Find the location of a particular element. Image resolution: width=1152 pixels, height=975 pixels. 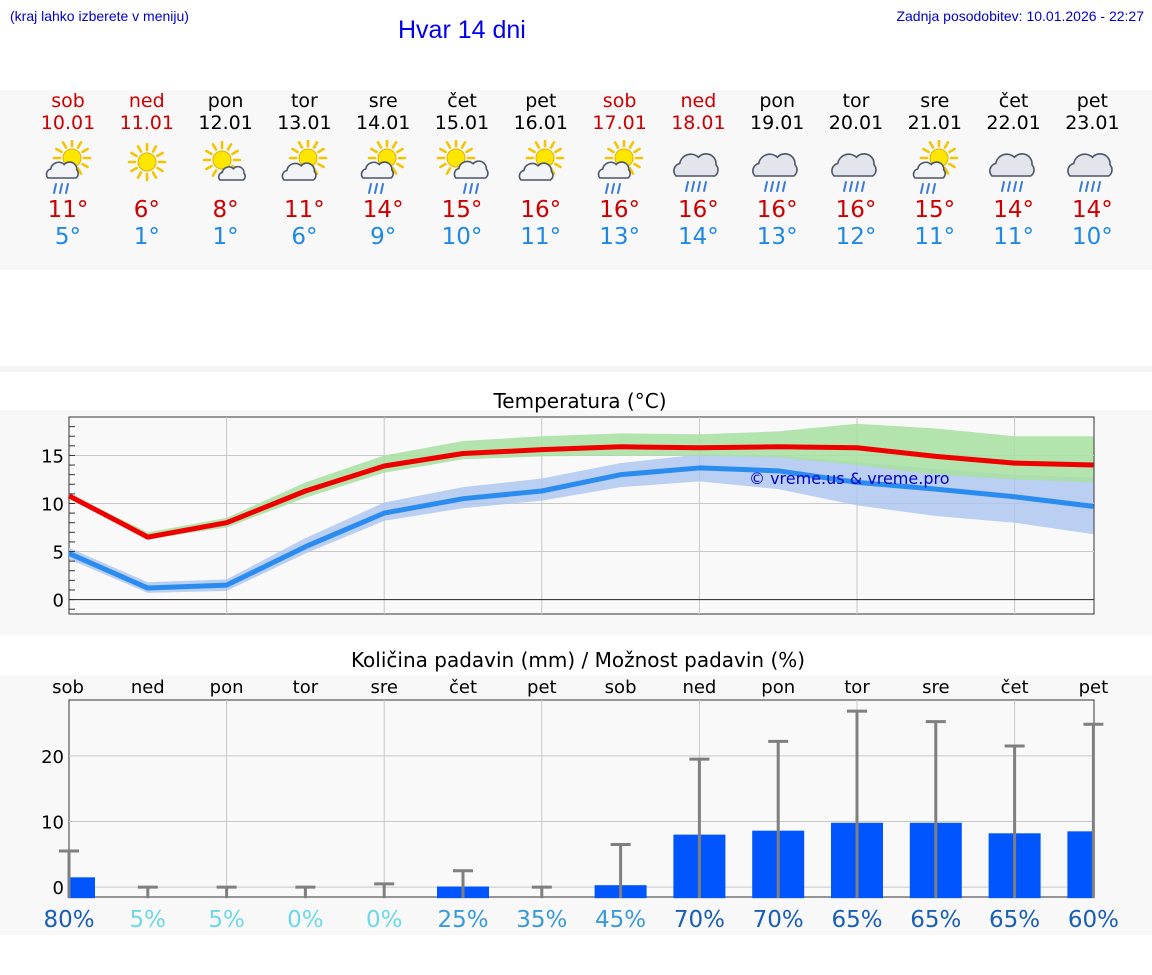

sun-cloud-rain-icon is located at coordinates (462, 167).